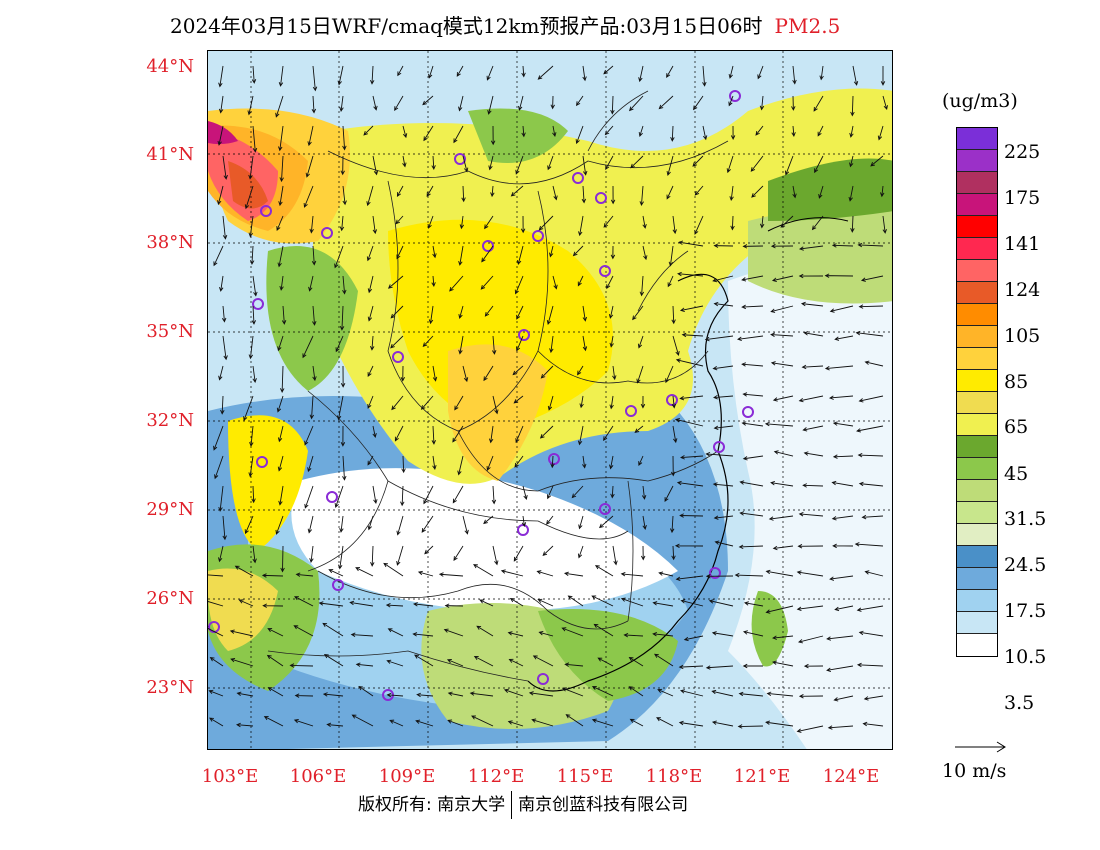 This screenshot has width=1100, height=850. Describe the element at coordinates (230, 776) in the screenshot. I see `lon-label: 103°E` at that location.